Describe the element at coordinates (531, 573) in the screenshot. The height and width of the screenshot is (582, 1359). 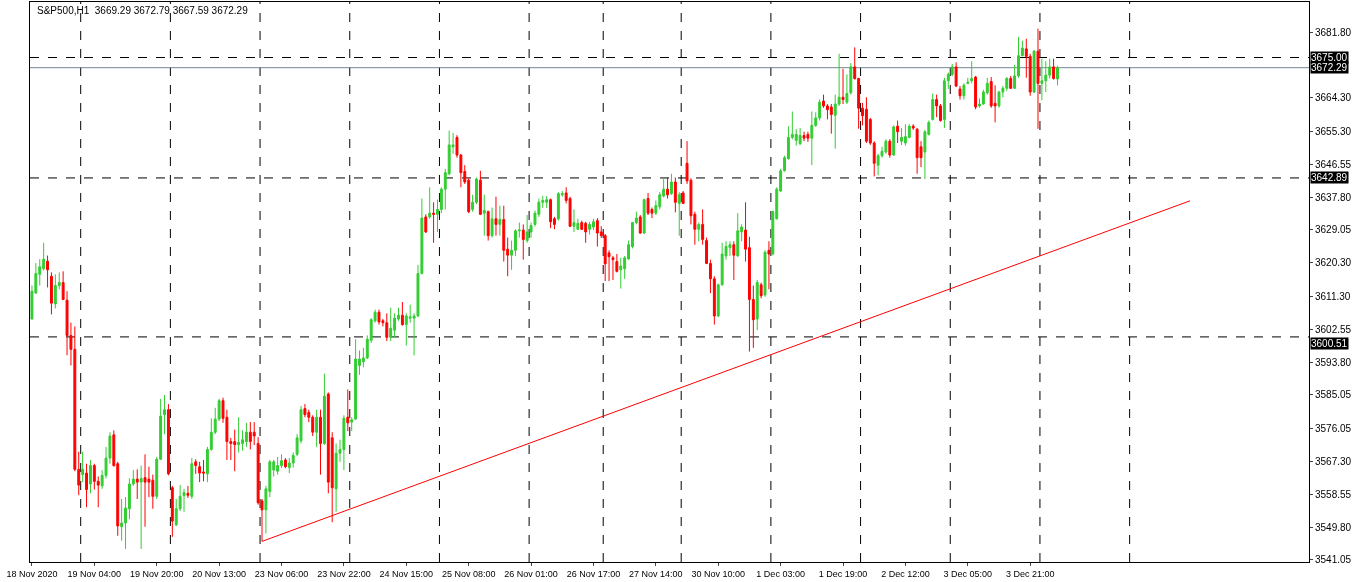
I see `x-tick-label: 26 Nov 01:00` at that location.